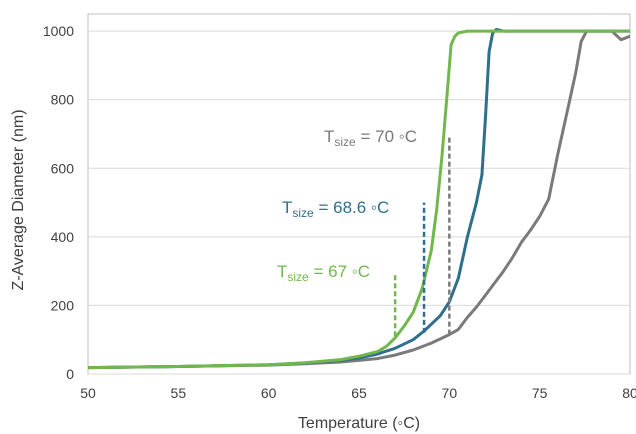 The height and width of the screenshot is (434, 636). What do you see at coordinates (370, 138) in the screenshot?
I see `annotation-label-grey: Tsize = 70 ◦C` at bounding box center [370, 138].